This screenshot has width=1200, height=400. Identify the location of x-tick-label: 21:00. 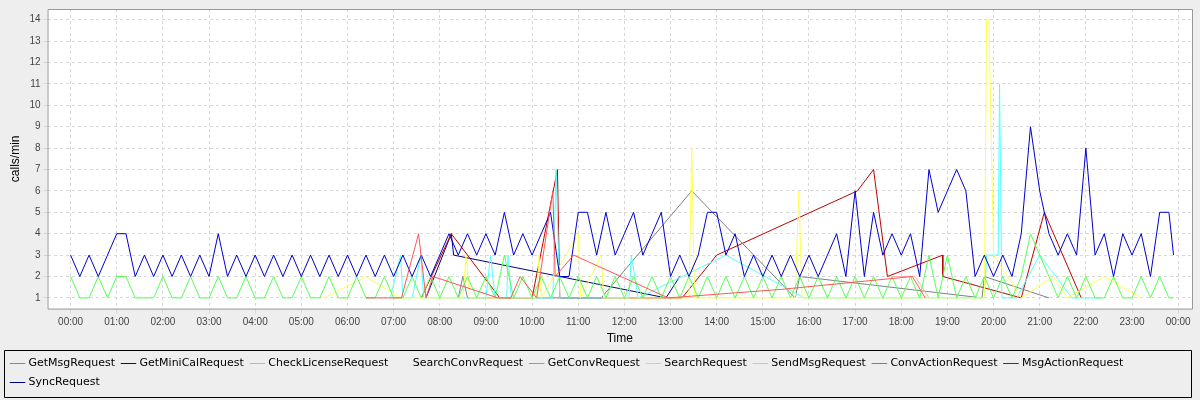
(1040, 322).